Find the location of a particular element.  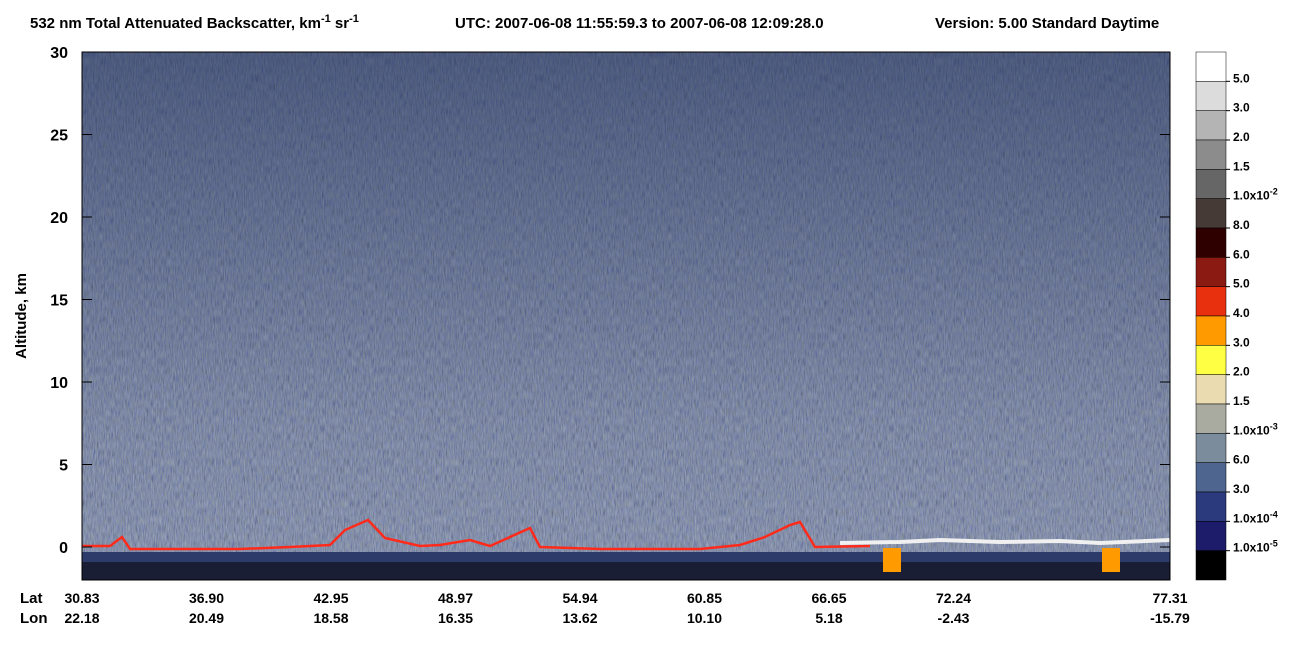

title-part: sr is located at coordinates (340, 23).